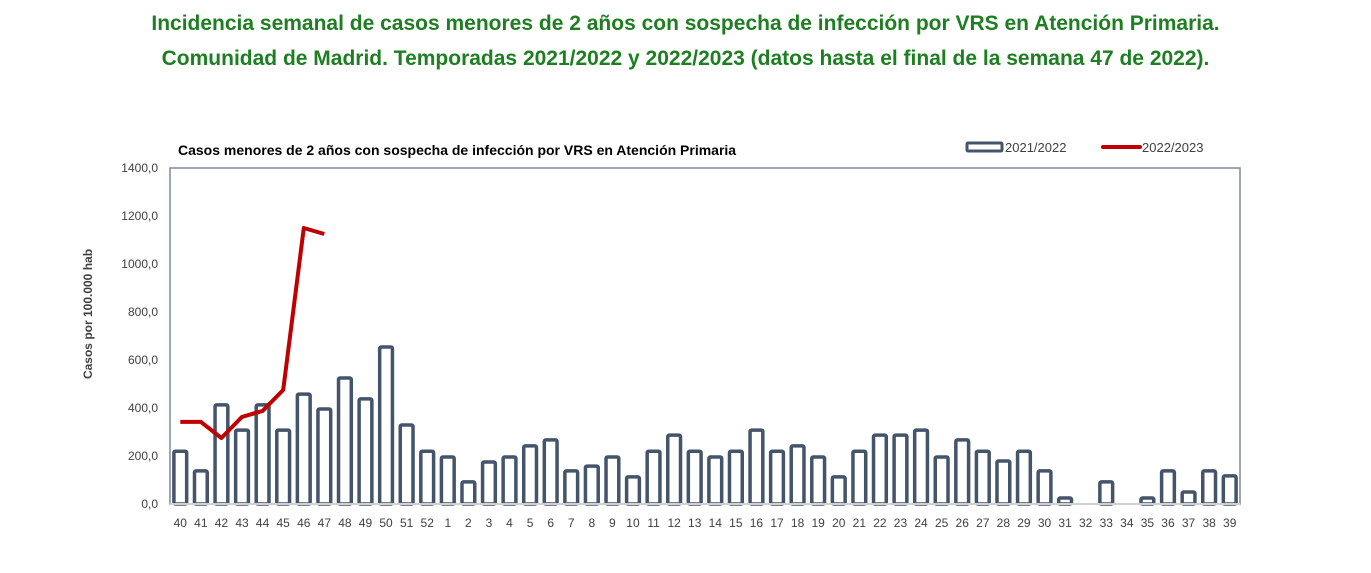 The width and height of the screenshot is (1371, 573). What do you see at coordinates (139, 216) in the screenshot?
I see `y-tick-label: 1200,0` at bounding box center [139, 216].